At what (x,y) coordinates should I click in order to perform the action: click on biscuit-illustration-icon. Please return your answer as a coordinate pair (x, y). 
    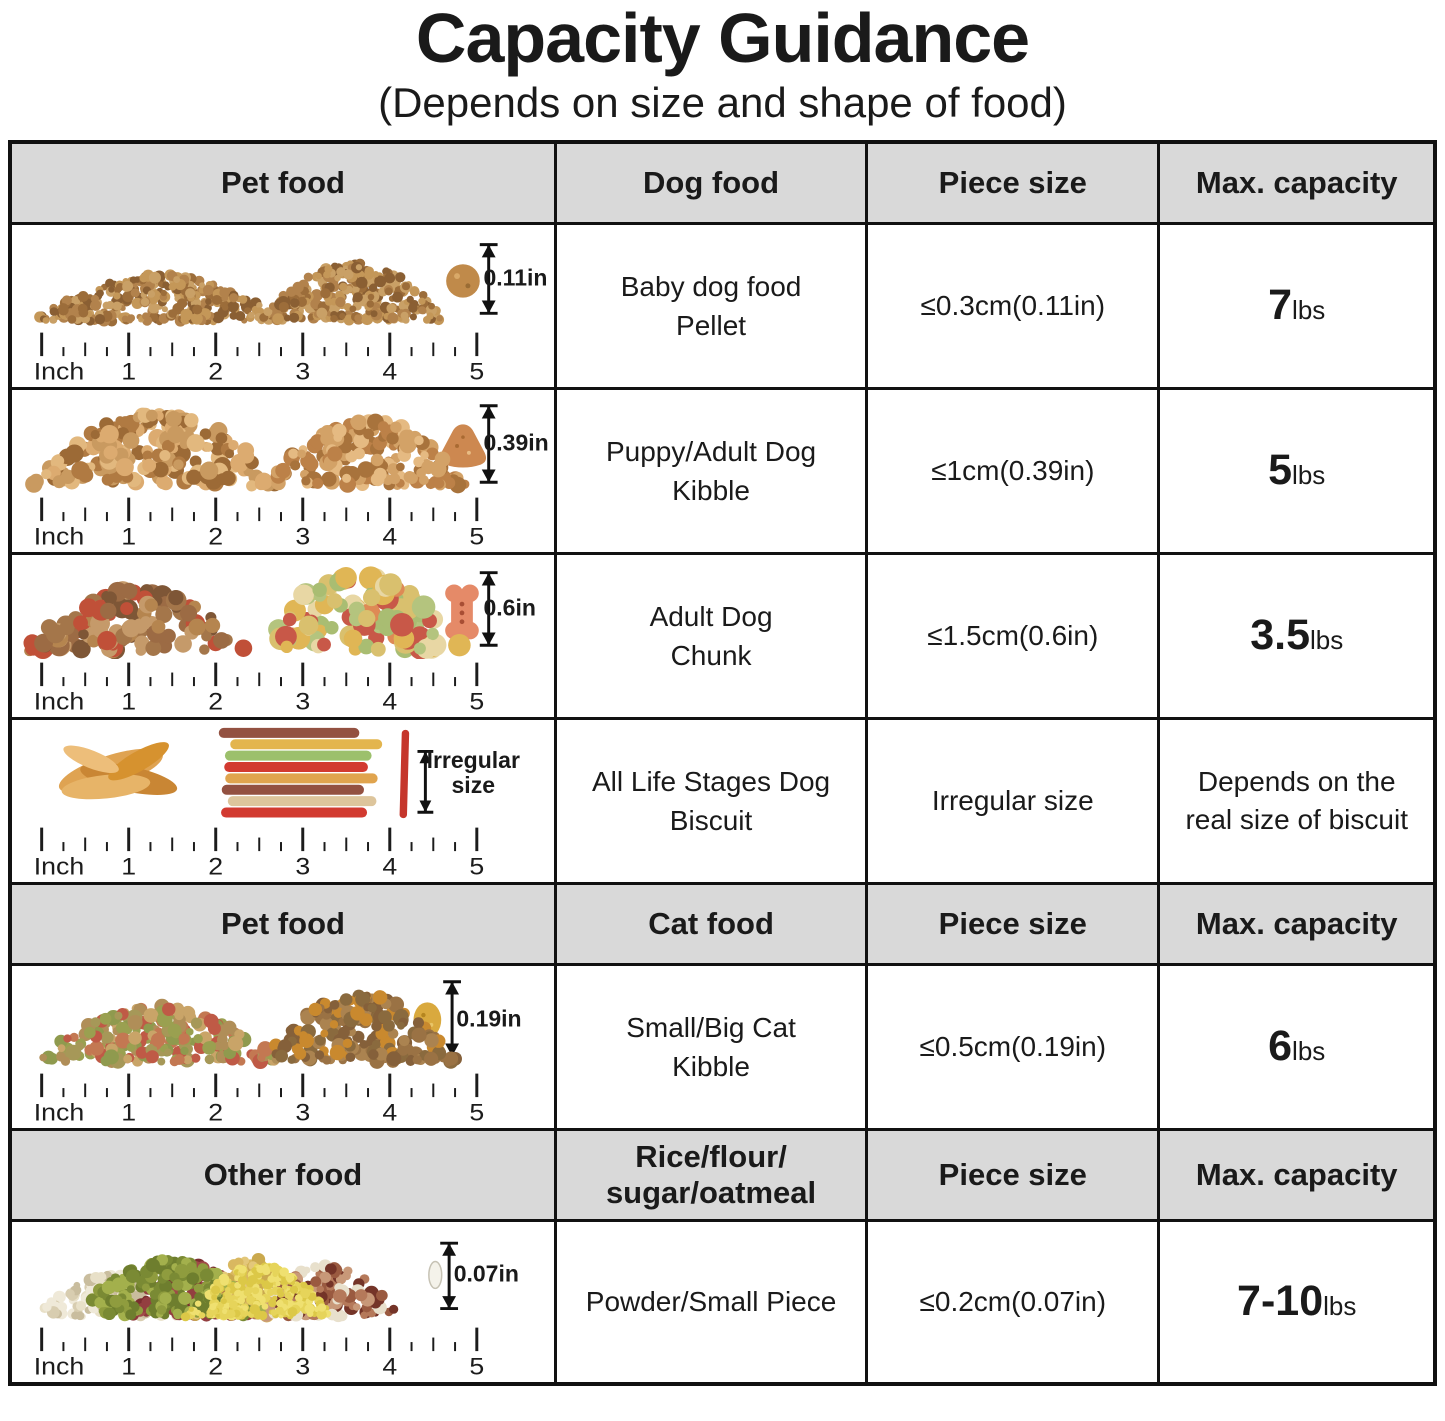
    Looking at the image, I should click on (246, 772).